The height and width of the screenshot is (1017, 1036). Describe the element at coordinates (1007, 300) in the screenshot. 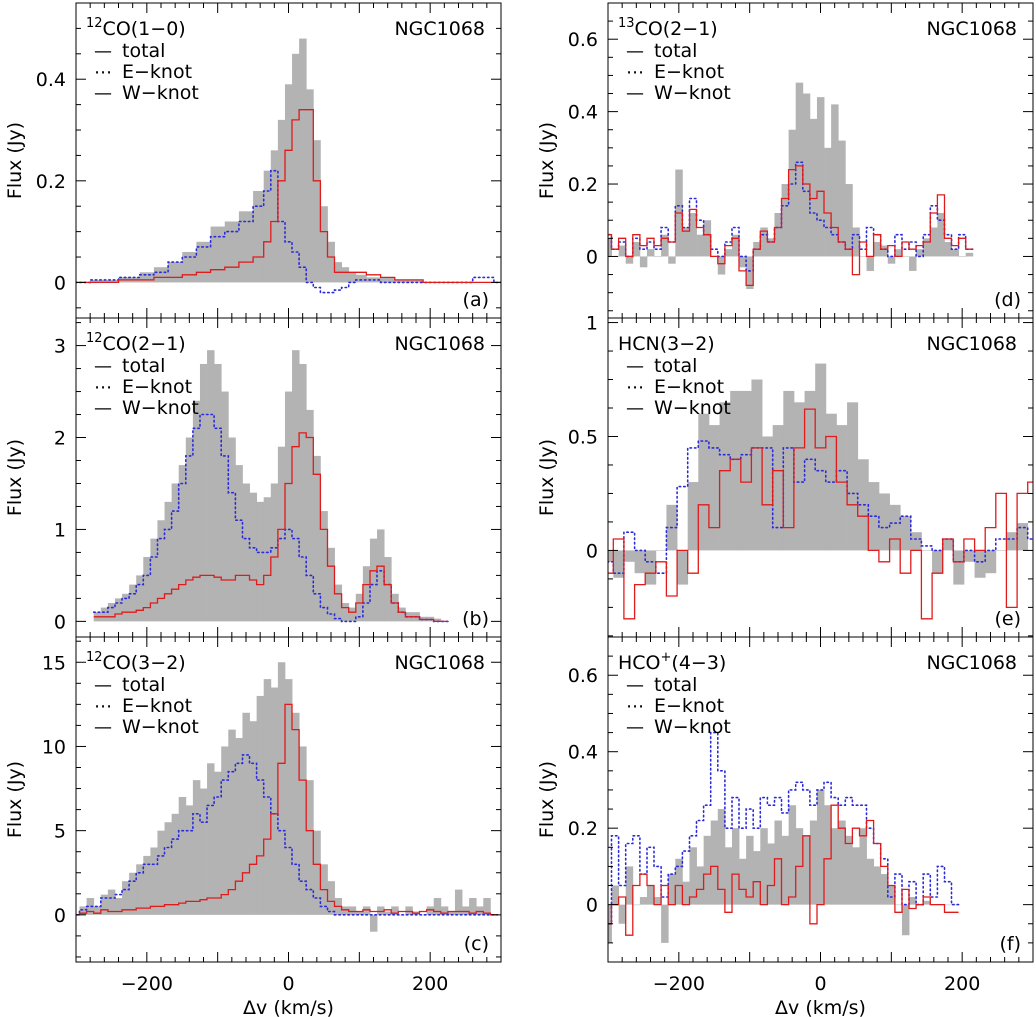

I see `panel-label: (d)` at that location.